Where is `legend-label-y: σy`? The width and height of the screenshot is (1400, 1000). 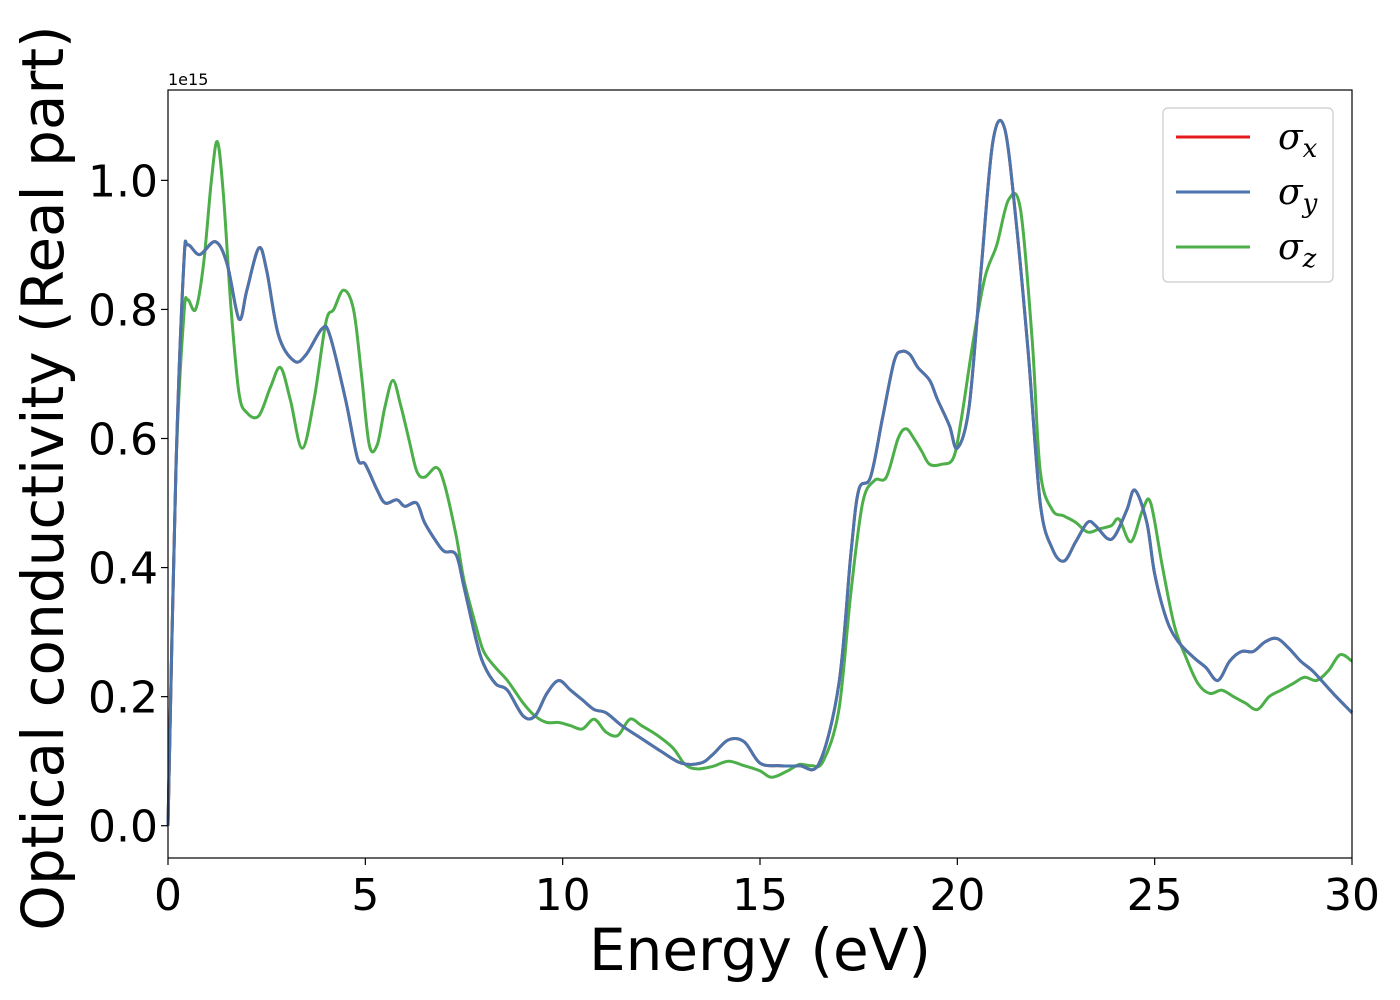
legend-label-y: σy is located at coordinates (1298, 195).